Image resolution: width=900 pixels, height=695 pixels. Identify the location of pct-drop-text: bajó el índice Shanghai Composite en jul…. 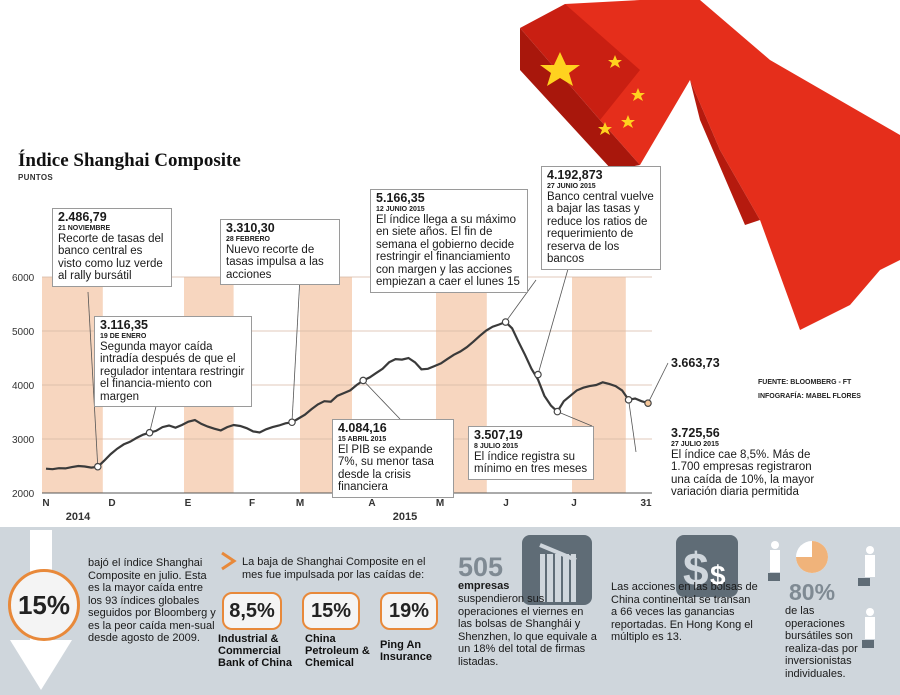
(152, 600).